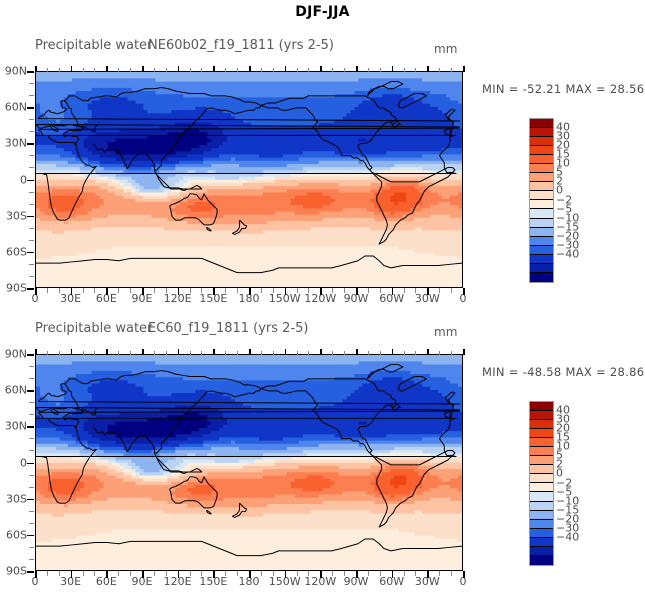  What do you see at coordinates (15, 107) in the screenshot?
I see `y-tick-label: 60N` at bounding box center [15, 107].